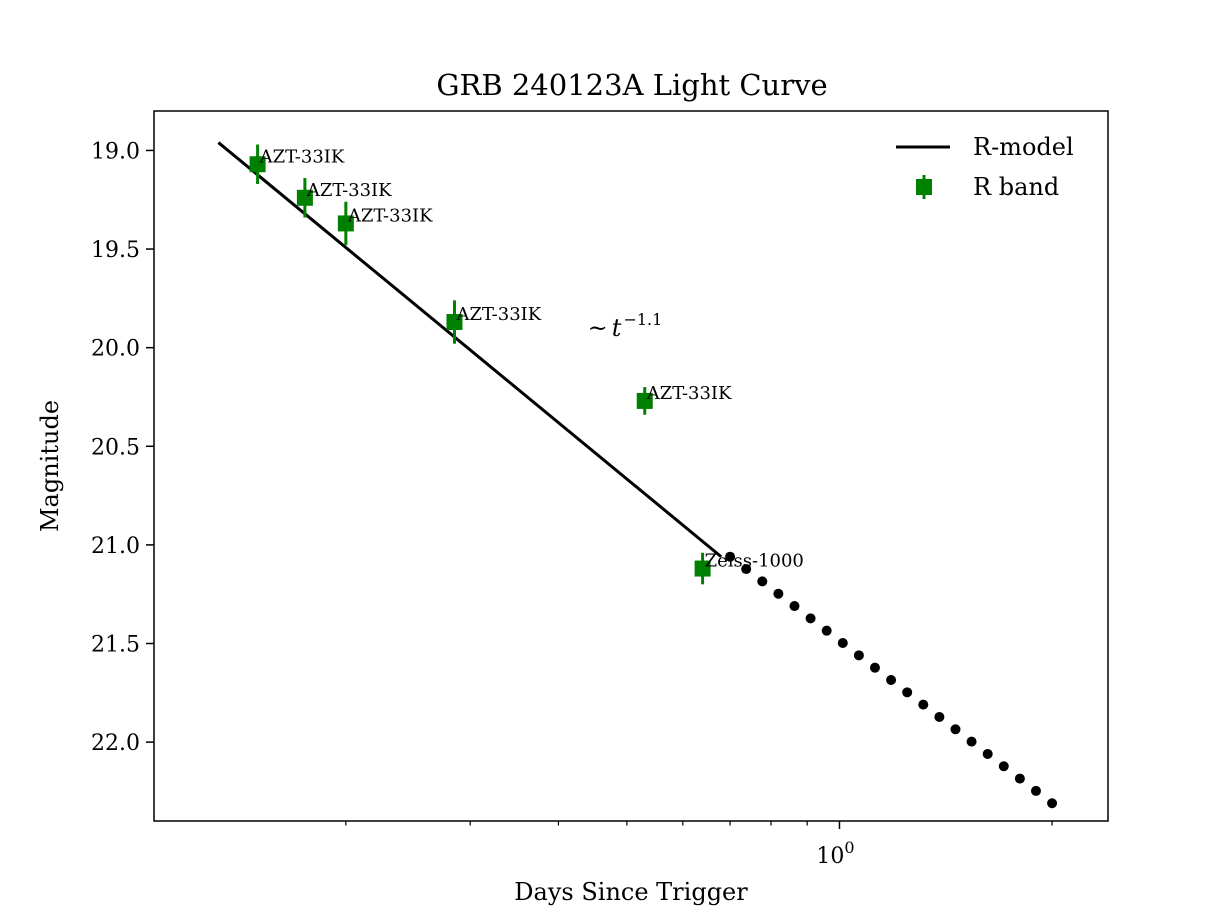 This screenshot has height=924, width=1232. Describe the element at coordinates (985, 167) in the screenshot. I see `legend: R-model R band` at that location.